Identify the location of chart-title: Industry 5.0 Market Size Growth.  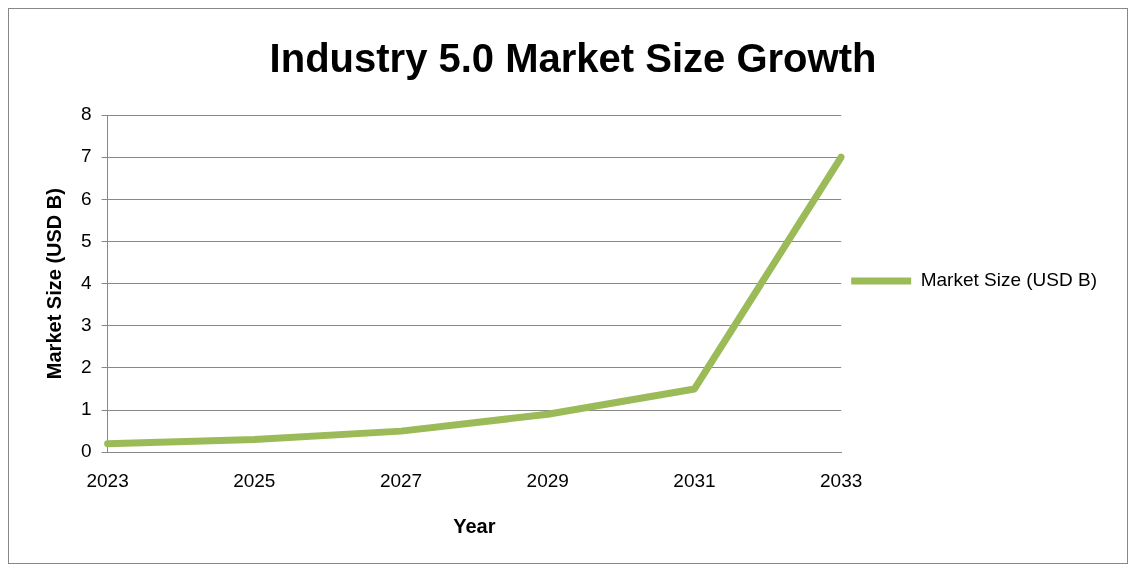
(573, 58).